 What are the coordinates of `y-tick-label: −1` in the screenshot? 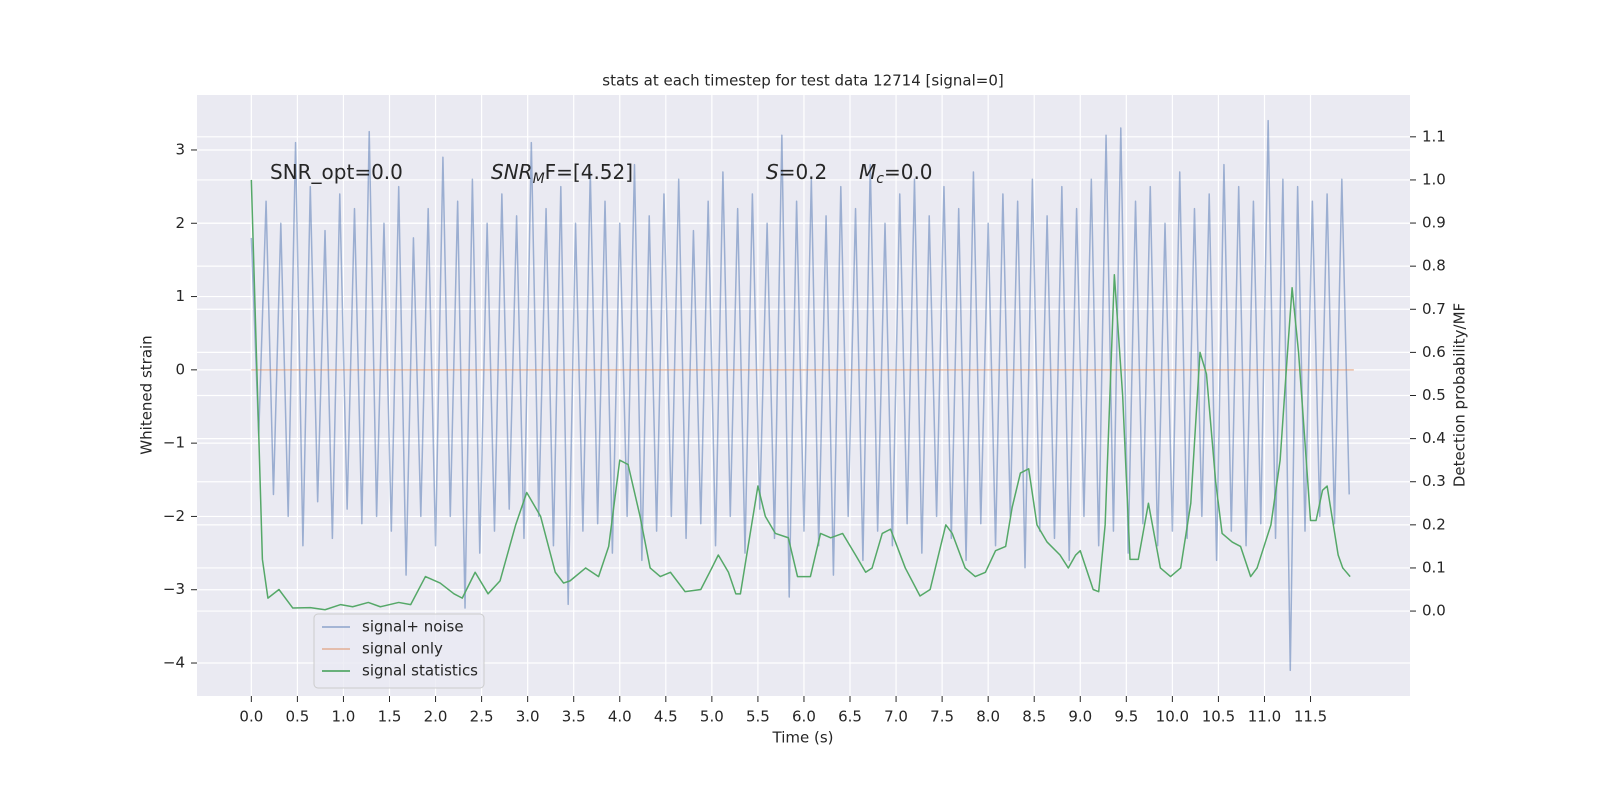 It's located at (174, 443).